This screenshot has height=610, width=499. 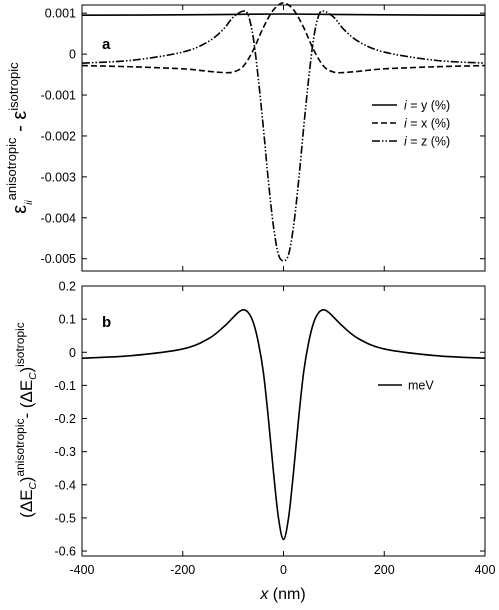 I want to click on panel-b-ylabel: (ΔEC)anisotropic- (ΔEC)isotropic, so click(x=26, y=420).